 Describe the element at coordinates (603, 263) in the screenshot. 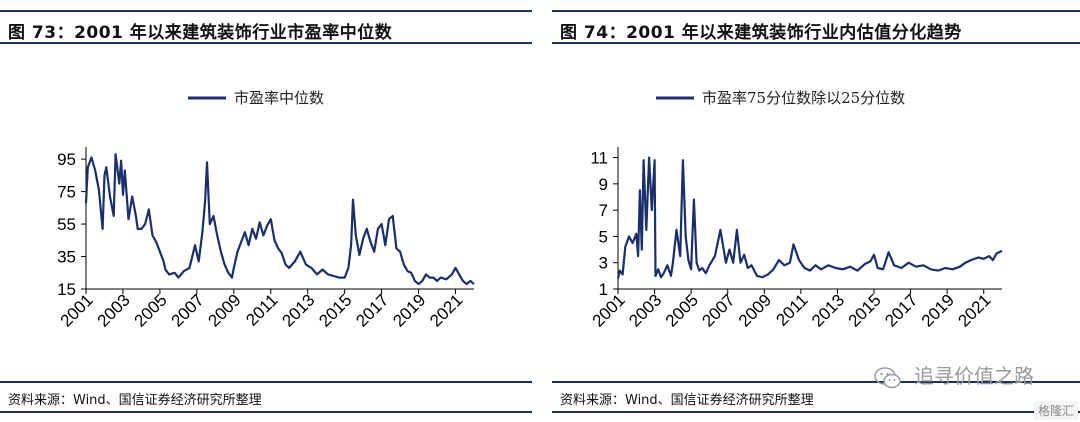

I see `y-tick-label: 3` at that location.